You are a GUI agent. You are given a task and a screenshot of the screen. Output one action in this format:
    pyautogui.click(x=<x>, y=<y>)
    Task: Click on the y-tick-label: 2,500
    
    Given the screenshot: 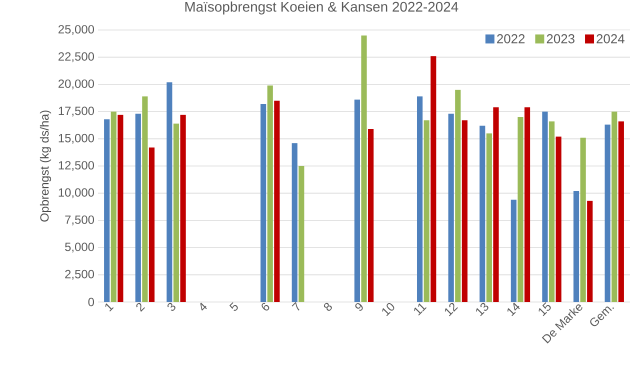 What is the action you would take?
    pyautogui.click(x=79, y=275)
    